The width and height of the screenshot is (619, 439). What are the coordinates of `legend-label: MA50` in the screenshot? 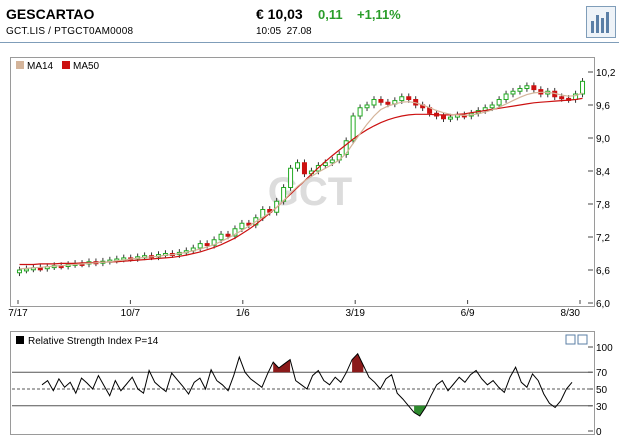 It's located at (86, 66).